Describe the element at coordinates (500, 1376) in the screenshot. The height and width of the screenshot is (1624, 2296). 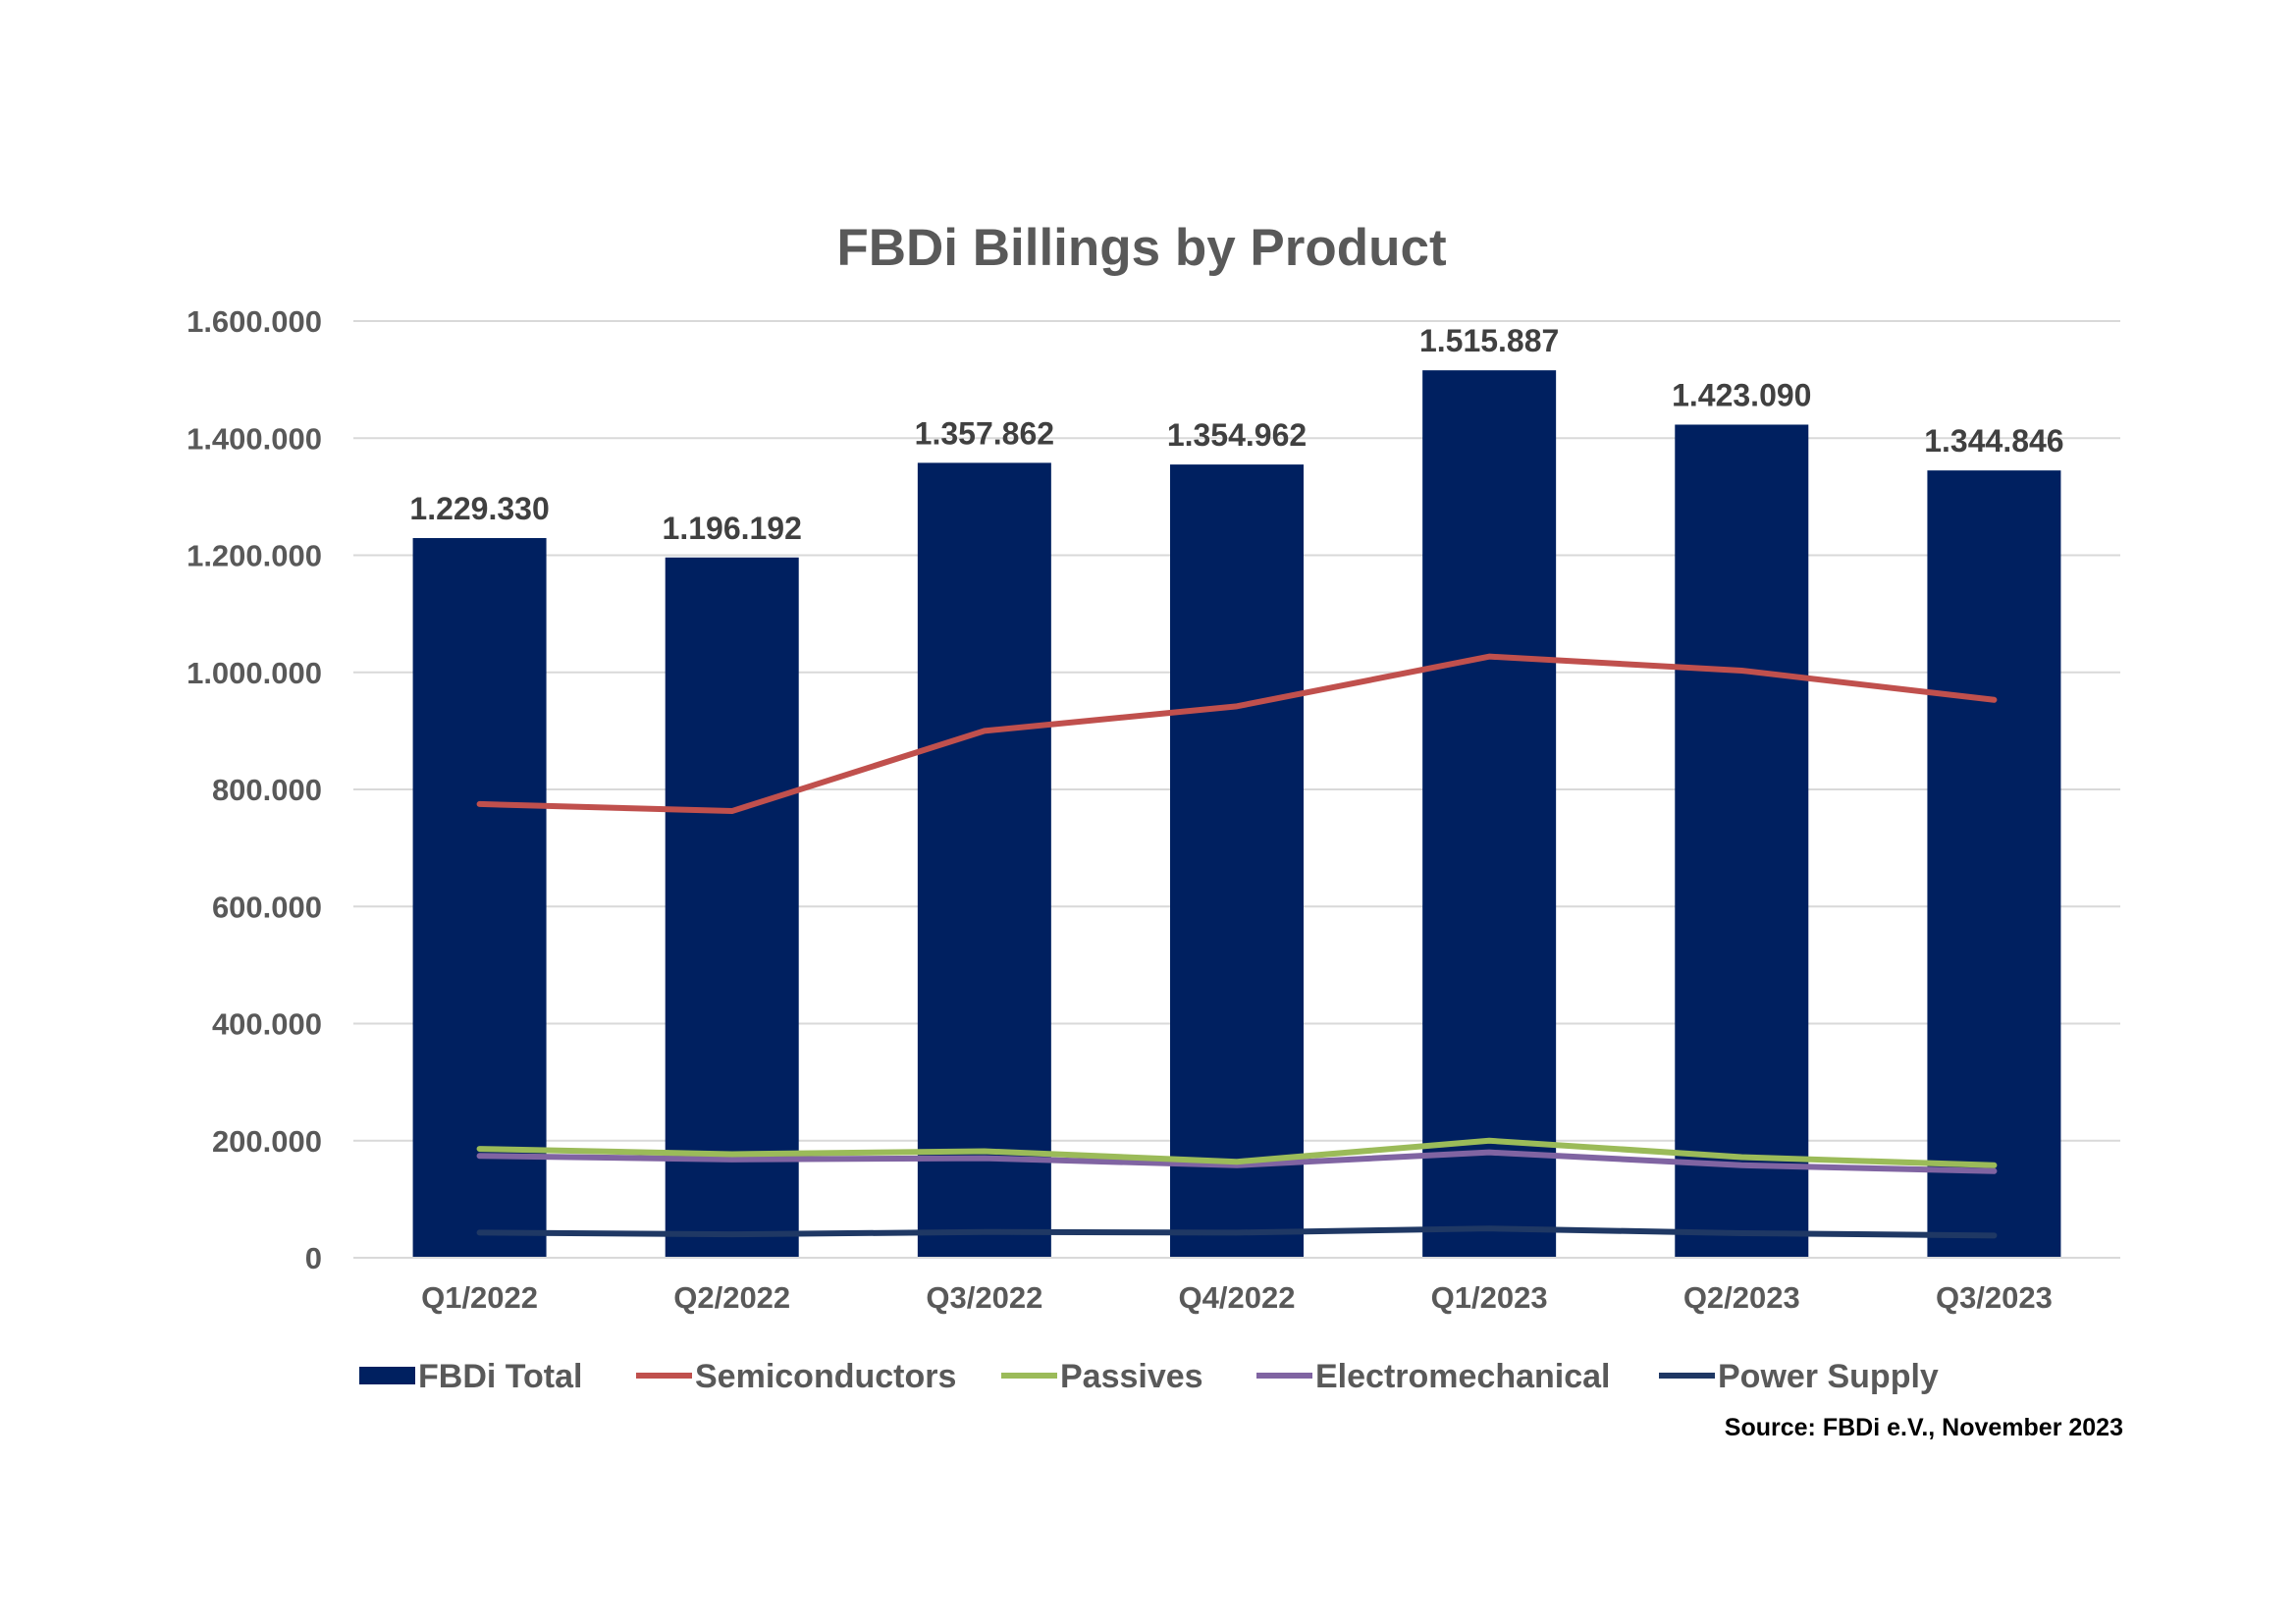
I see `legend-label: FBDi Total` at that location.